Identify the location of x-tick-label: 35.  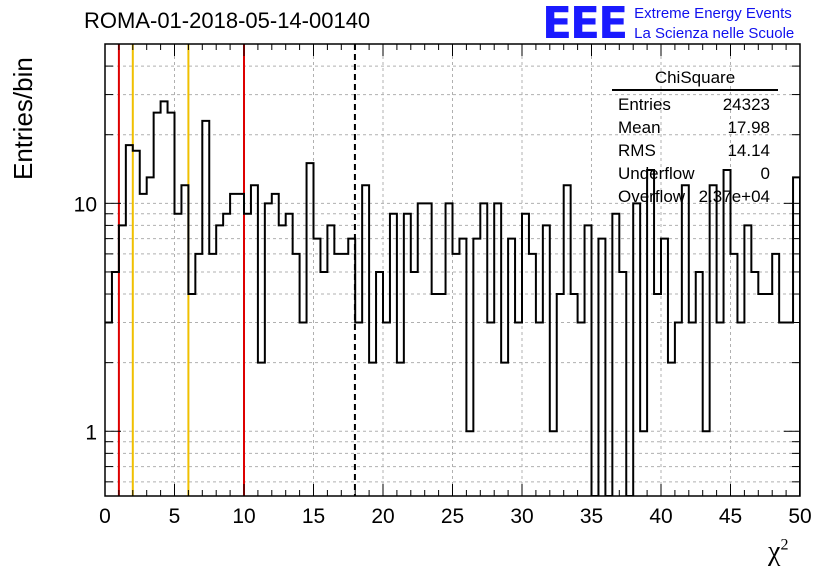
(591, 516).